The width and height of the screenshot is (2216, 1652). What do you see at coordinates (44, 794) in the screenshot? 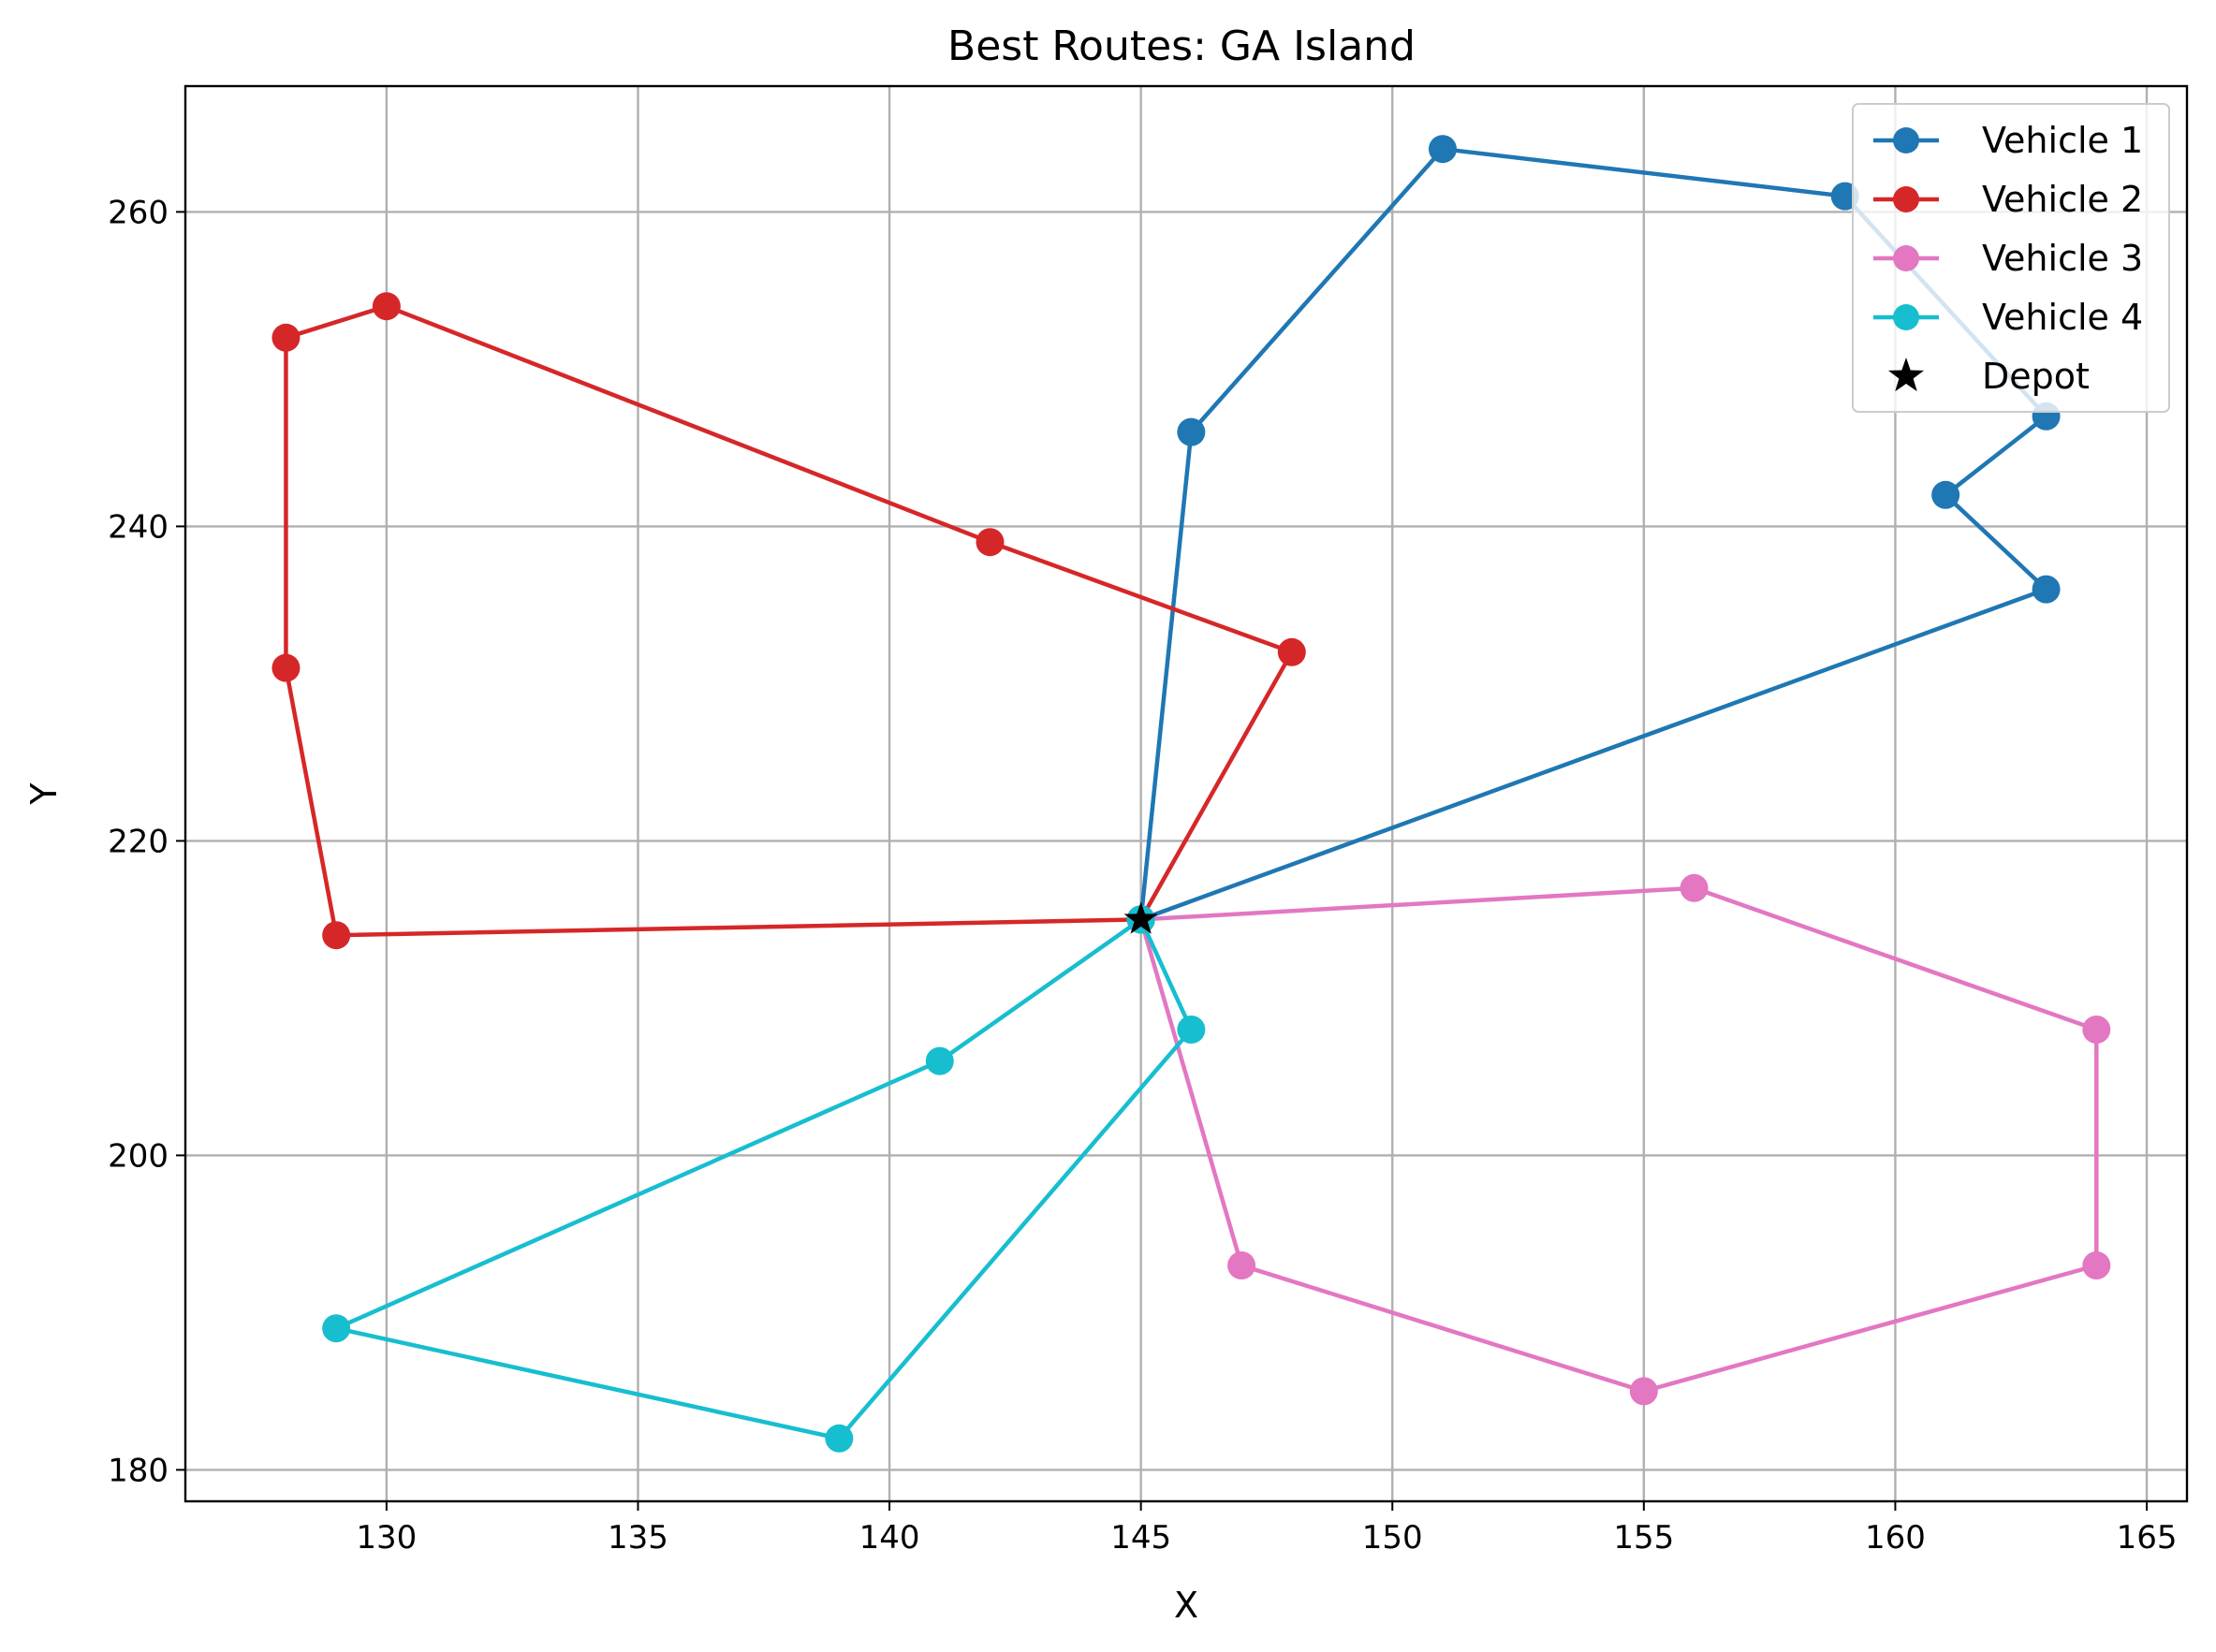
I see `y-axis-label: Y` at bounding box center [44, 794].